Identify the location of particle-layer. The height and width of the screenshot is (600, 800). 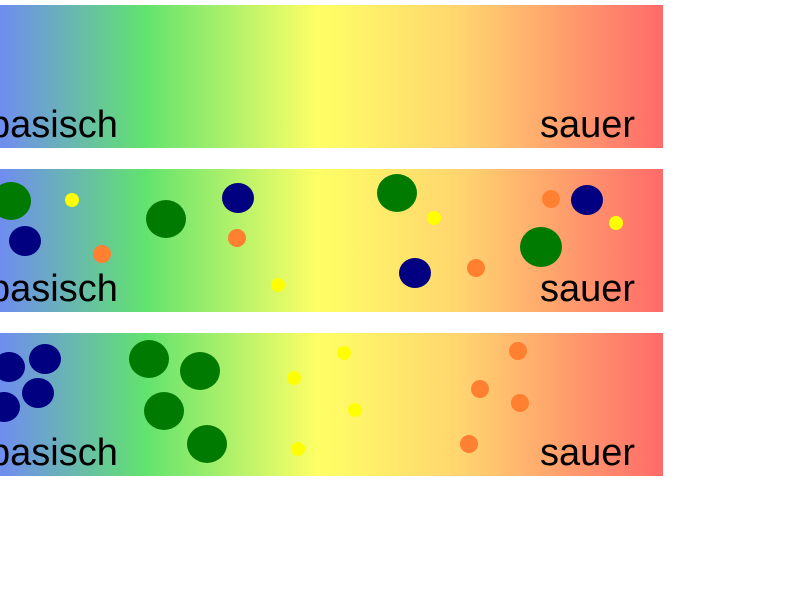
(264, 401).